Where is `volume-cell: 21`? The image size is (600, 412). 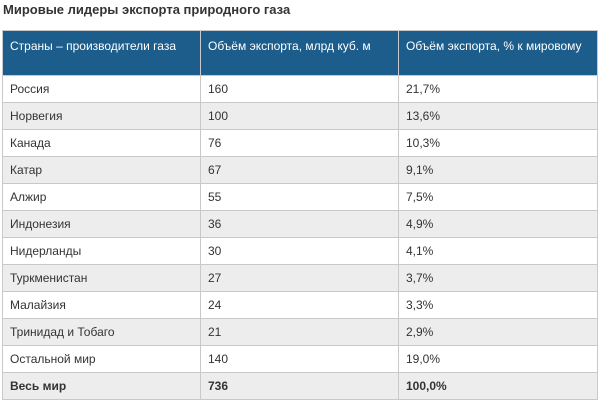
volume-cell: 21 is located at coordinates (299, 332).